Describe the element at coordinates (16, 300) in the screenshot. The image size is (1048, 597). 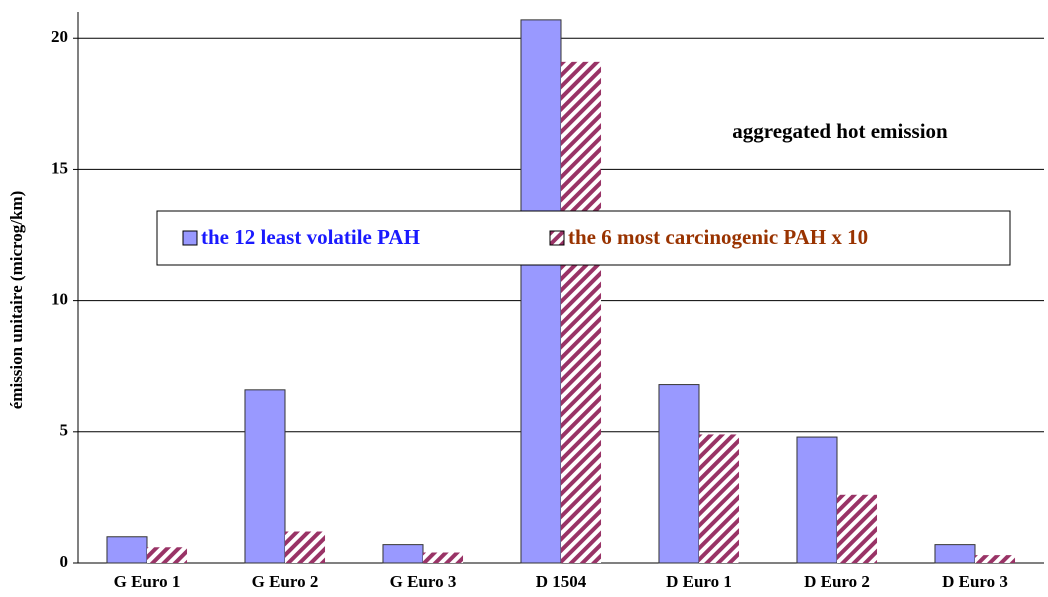
I see `y-axis-label: émission unitaire (microg/km)` at that location.